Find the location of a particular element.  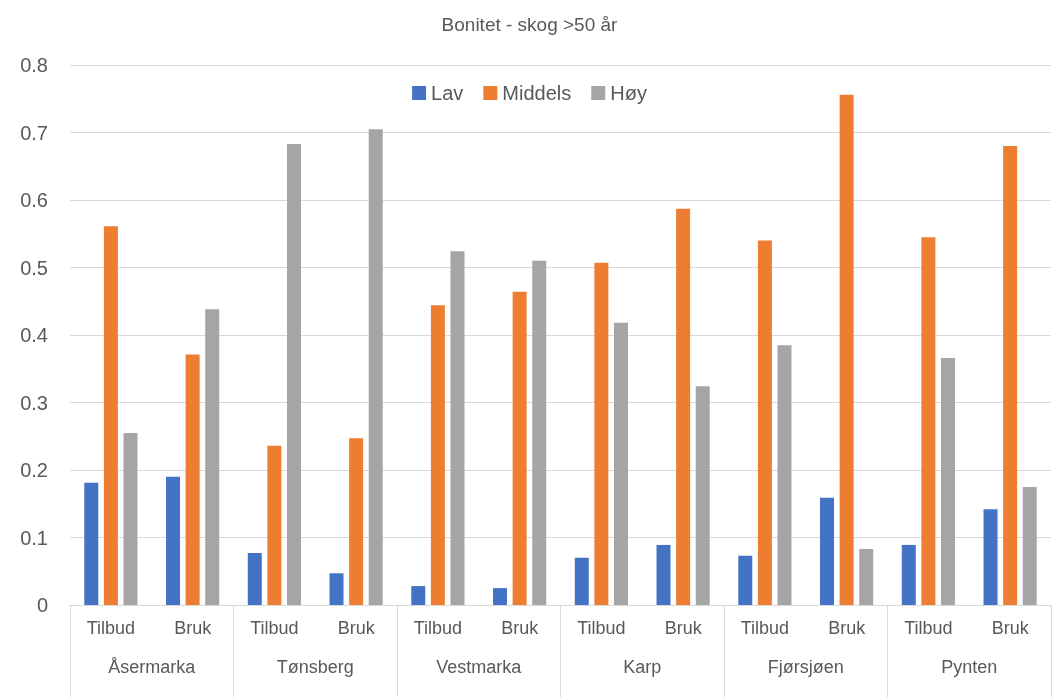

legend-label: Høy is located at coordinates (628, 93).